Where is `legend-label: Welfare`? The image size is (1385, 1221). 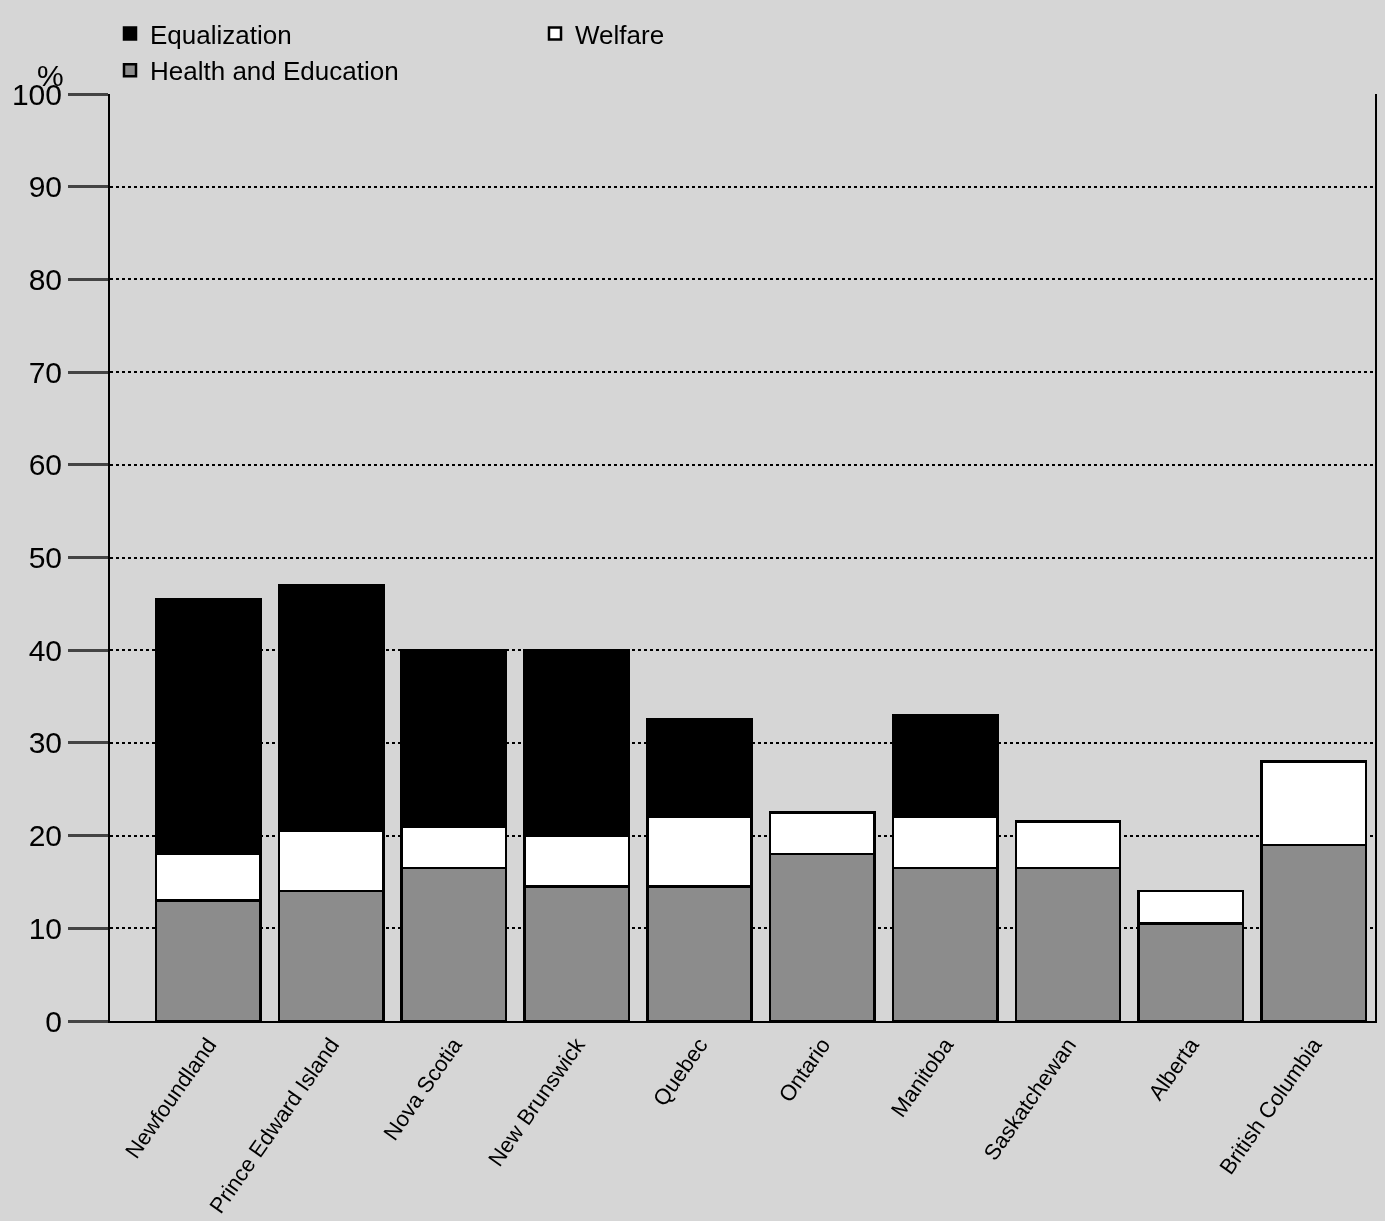
legend-label: Welfare is located at coordinates (620, 34).